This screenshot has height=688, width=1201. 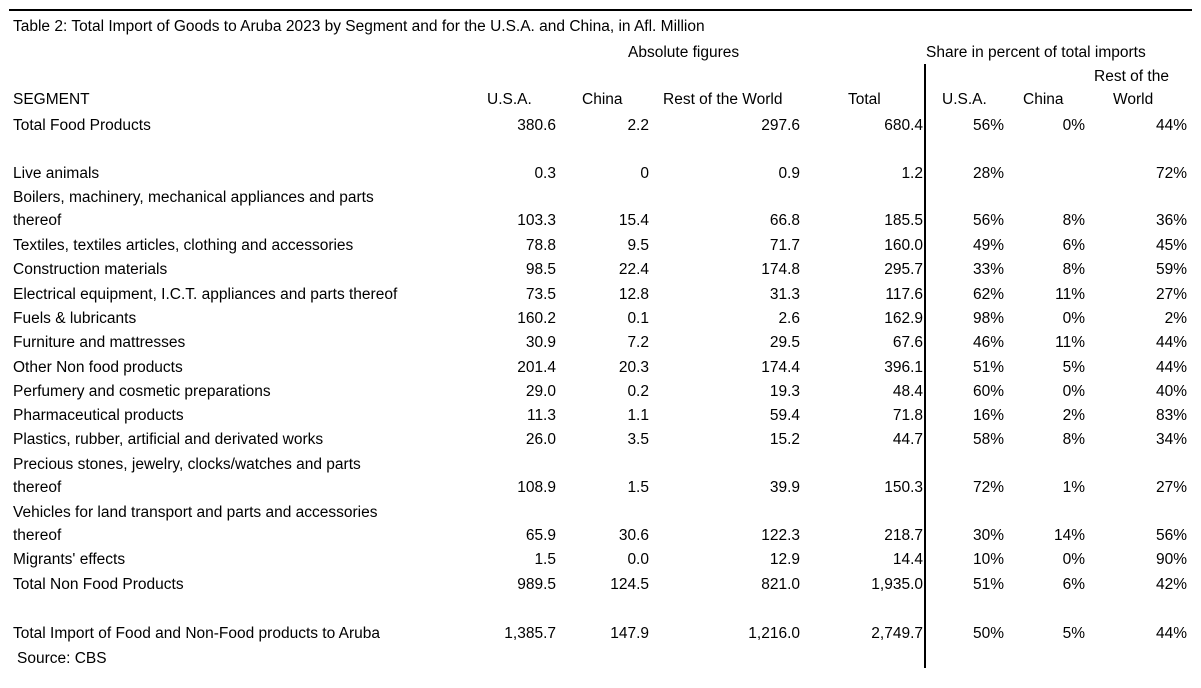 I want to click on cell-share-usa: 16%, so click(x=988, y=415).